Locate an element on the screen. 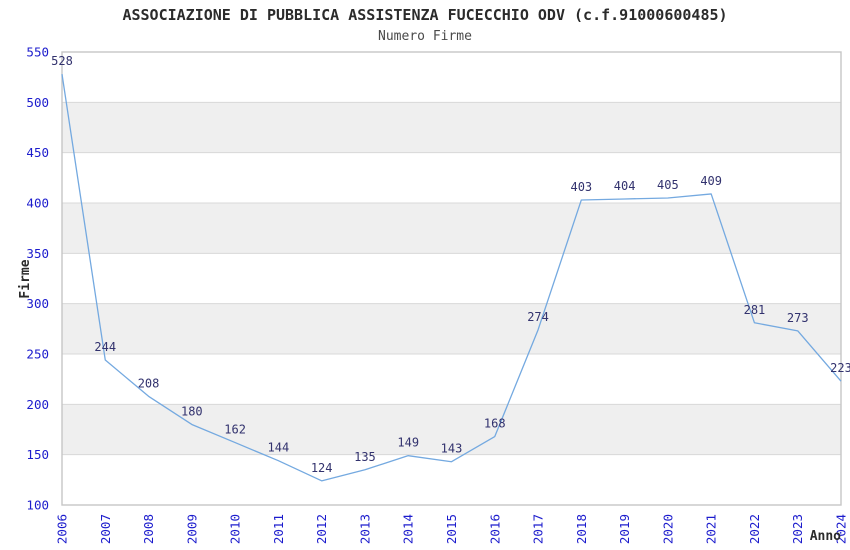  y-tick-label: 100 is located at coordinates (37, 505).